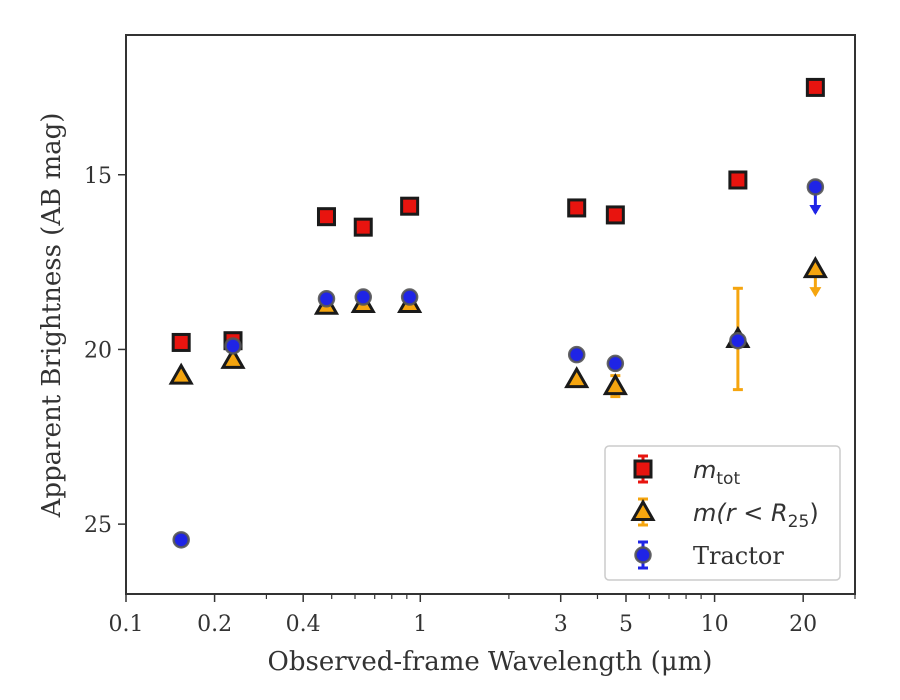  What do you see at coordinates (482, 615) in the screenshot?
I see `x-axis-ticks: 0.1 0.2 0.4 1 3 5 10 20` at bounding box center [482, 615].